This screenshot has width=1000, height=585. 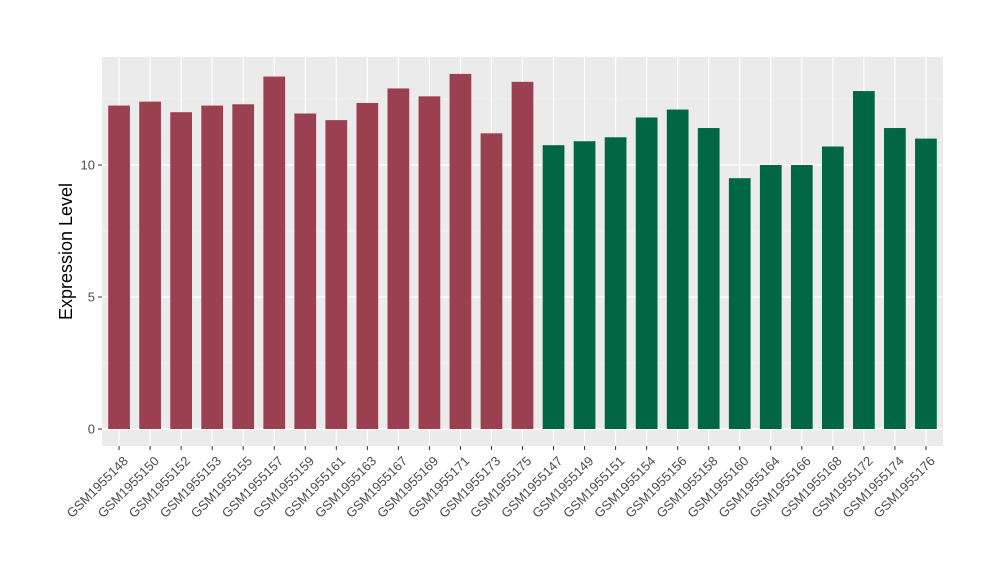 I want to click on bar-GSM1955175, so click(x=522, y=255).